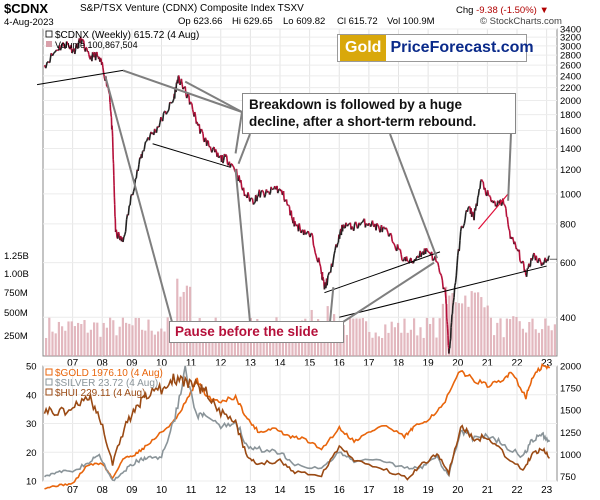  What do you see at coordinates (340, 363) in the screenshot?
I see `x-tick-label: 16` at bounding box center [340, 363].